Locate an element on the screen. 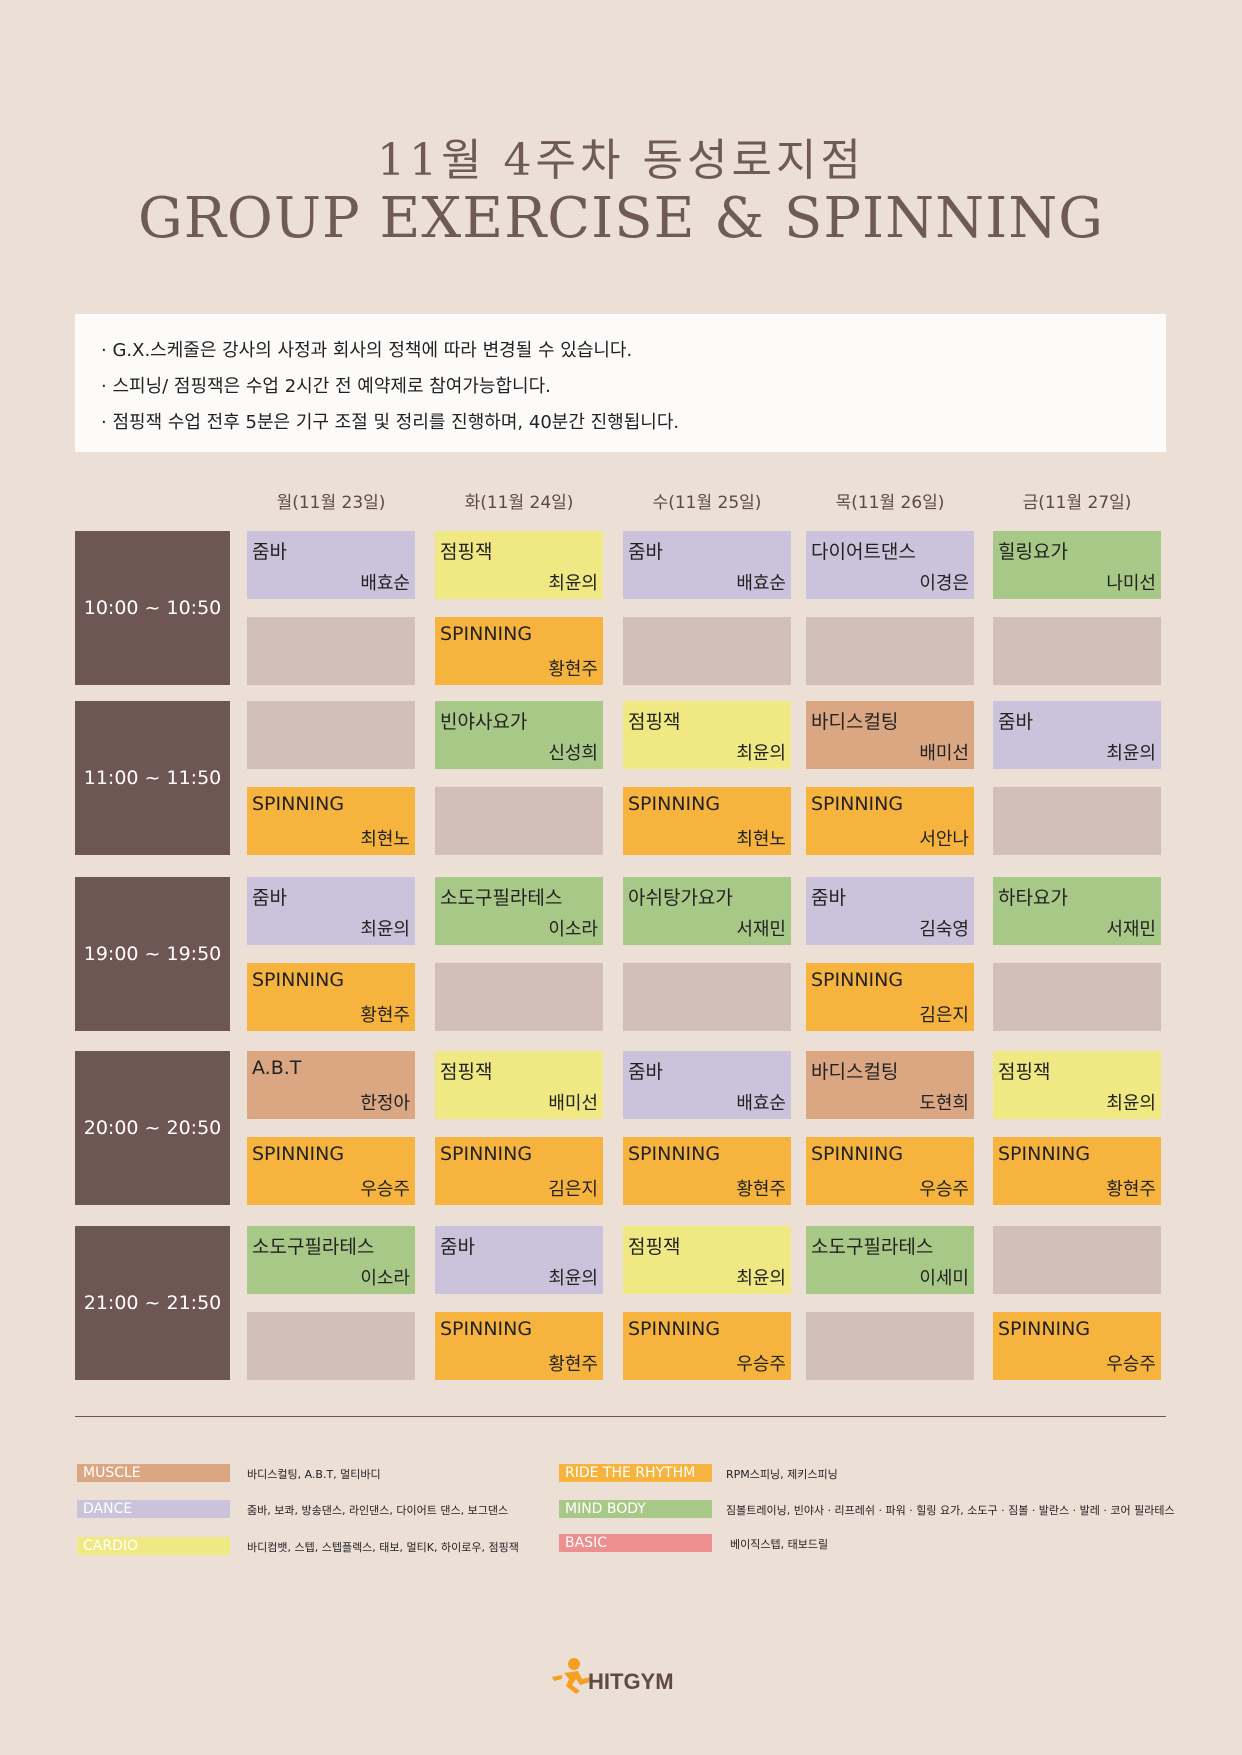  class-slot: 소도구필라테스 이세미 is located at coordinates (890, 1260).